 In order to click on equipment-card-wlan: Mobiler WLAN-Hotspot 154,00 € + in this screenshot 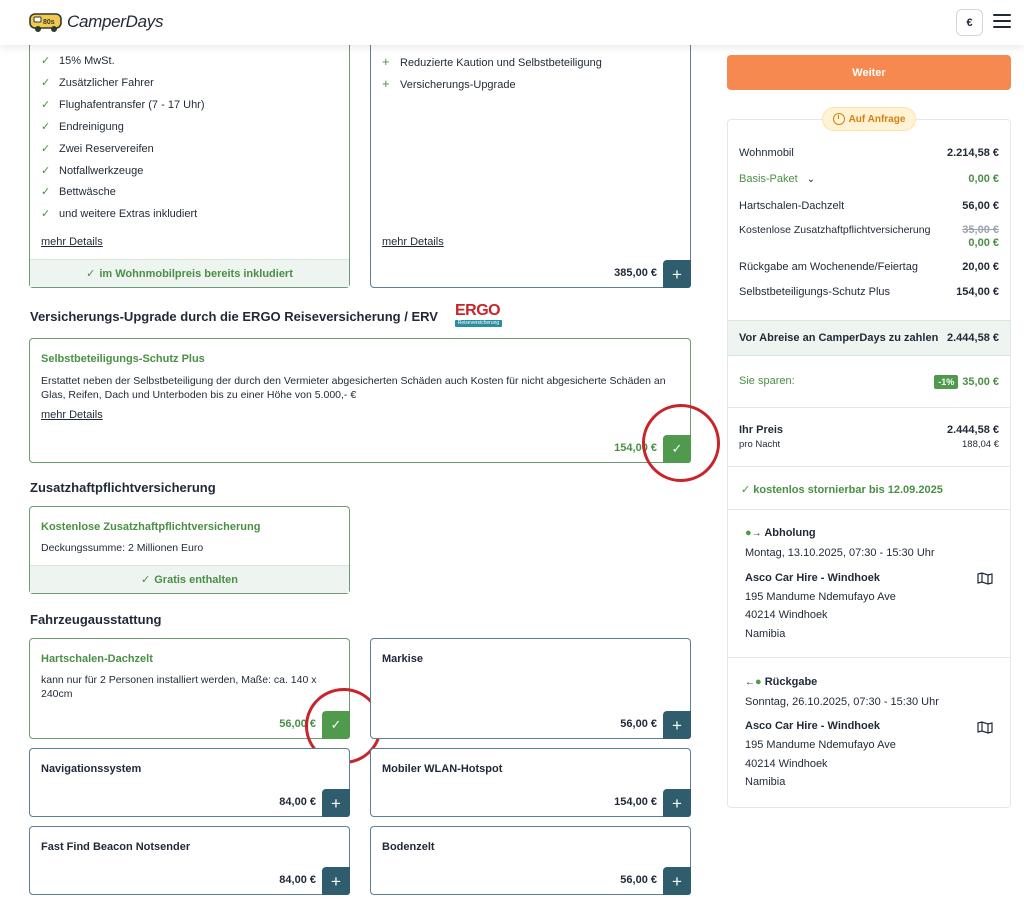, I will do `click(530, 782)`.